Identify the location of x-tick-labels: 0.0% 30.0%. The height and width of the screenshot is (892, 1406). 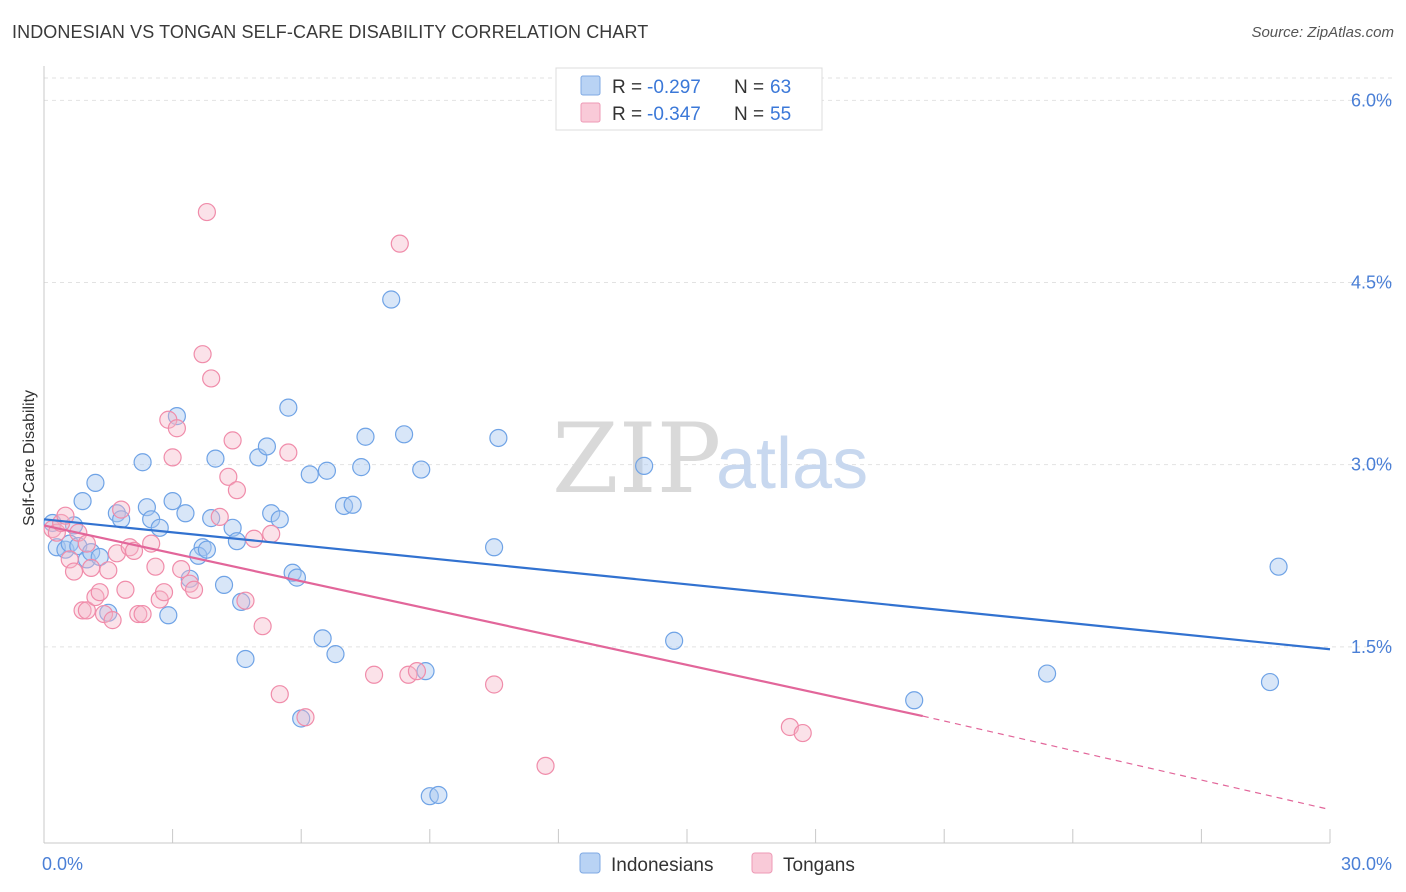
(717, 864).